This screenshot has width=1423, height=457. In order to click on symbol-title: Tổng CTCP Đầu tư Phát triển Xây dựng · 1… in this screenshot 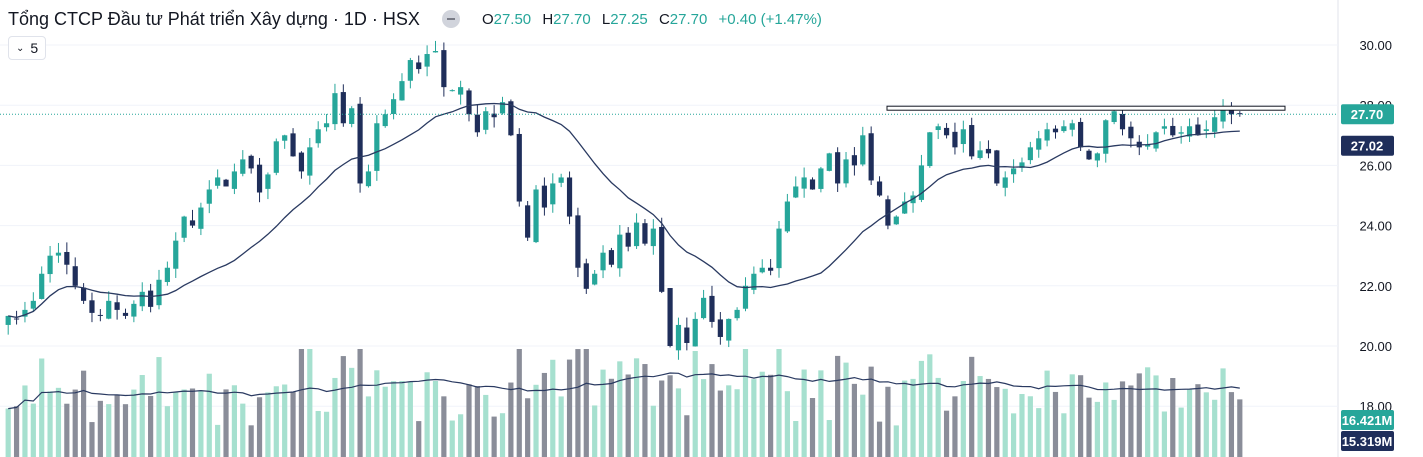, I will do `click(214, 18)`.